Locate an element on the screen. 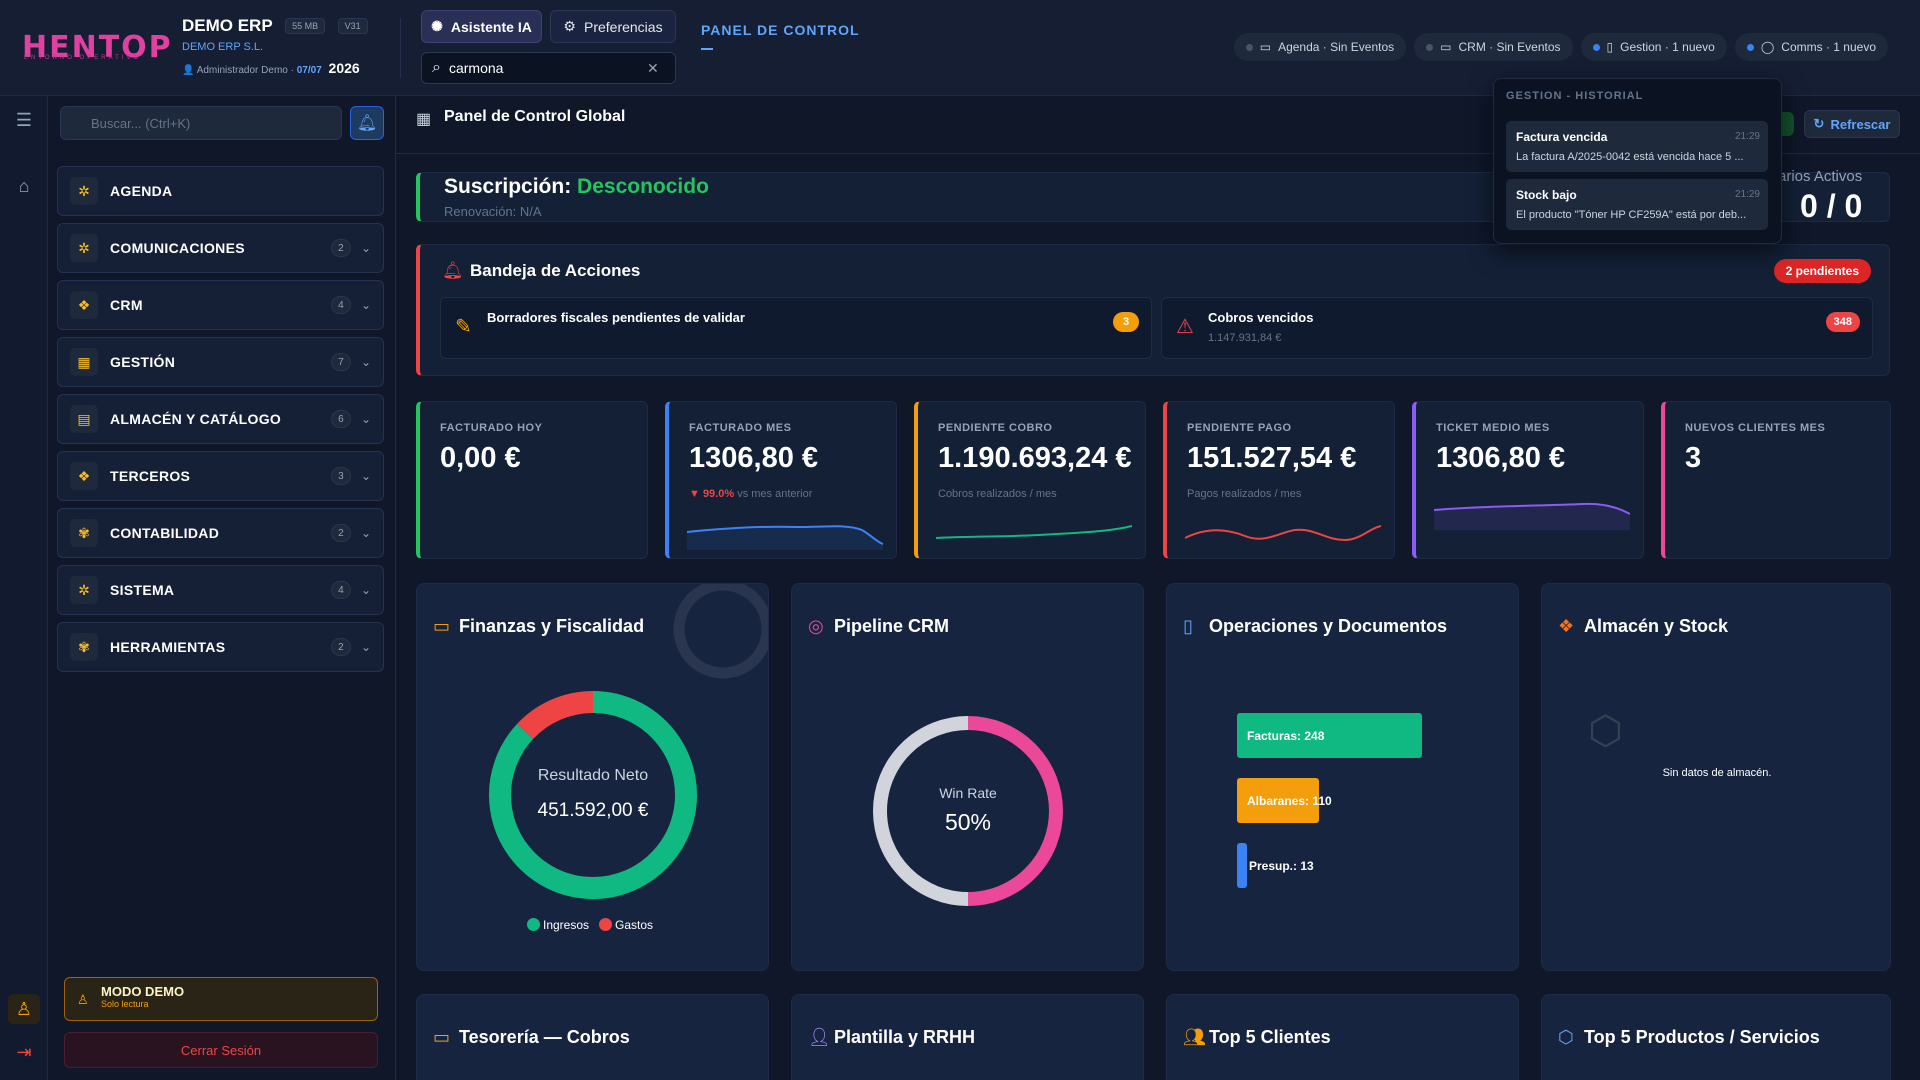 The width and height of the screenshot is (1920, 1080). donut-center-label: Resultado Neto is located at coordinates (593, 775).